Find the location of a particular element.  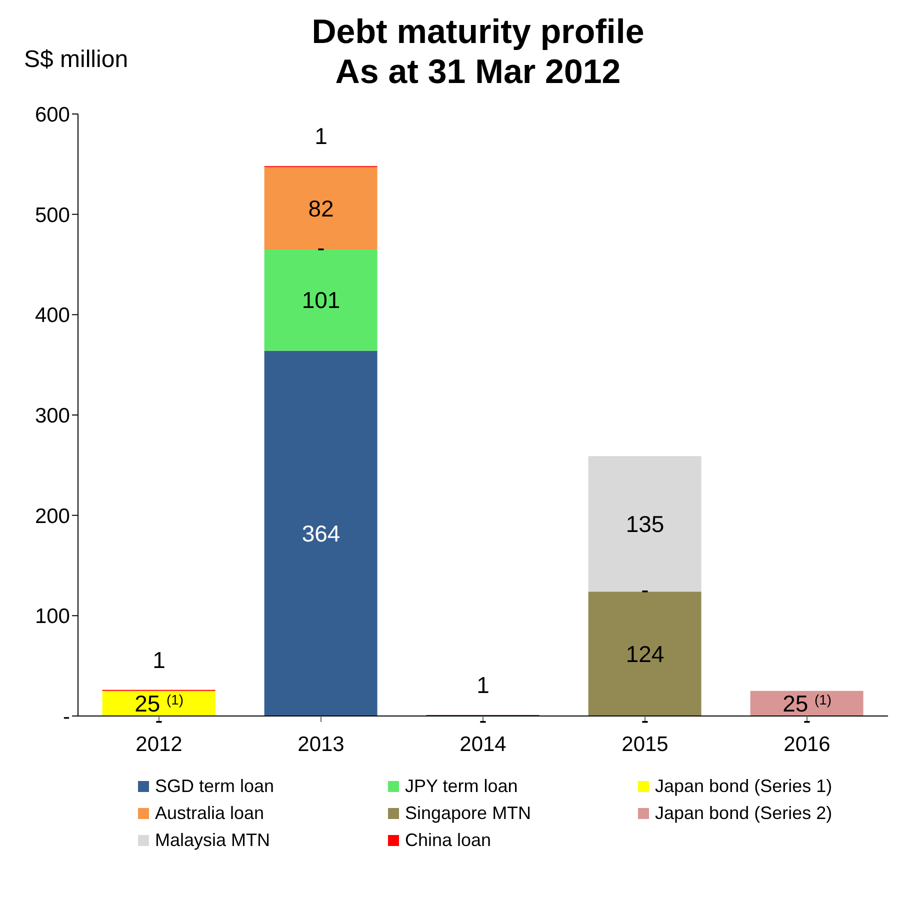

y-tick-label: 100 is located at coordinates (52, 616).